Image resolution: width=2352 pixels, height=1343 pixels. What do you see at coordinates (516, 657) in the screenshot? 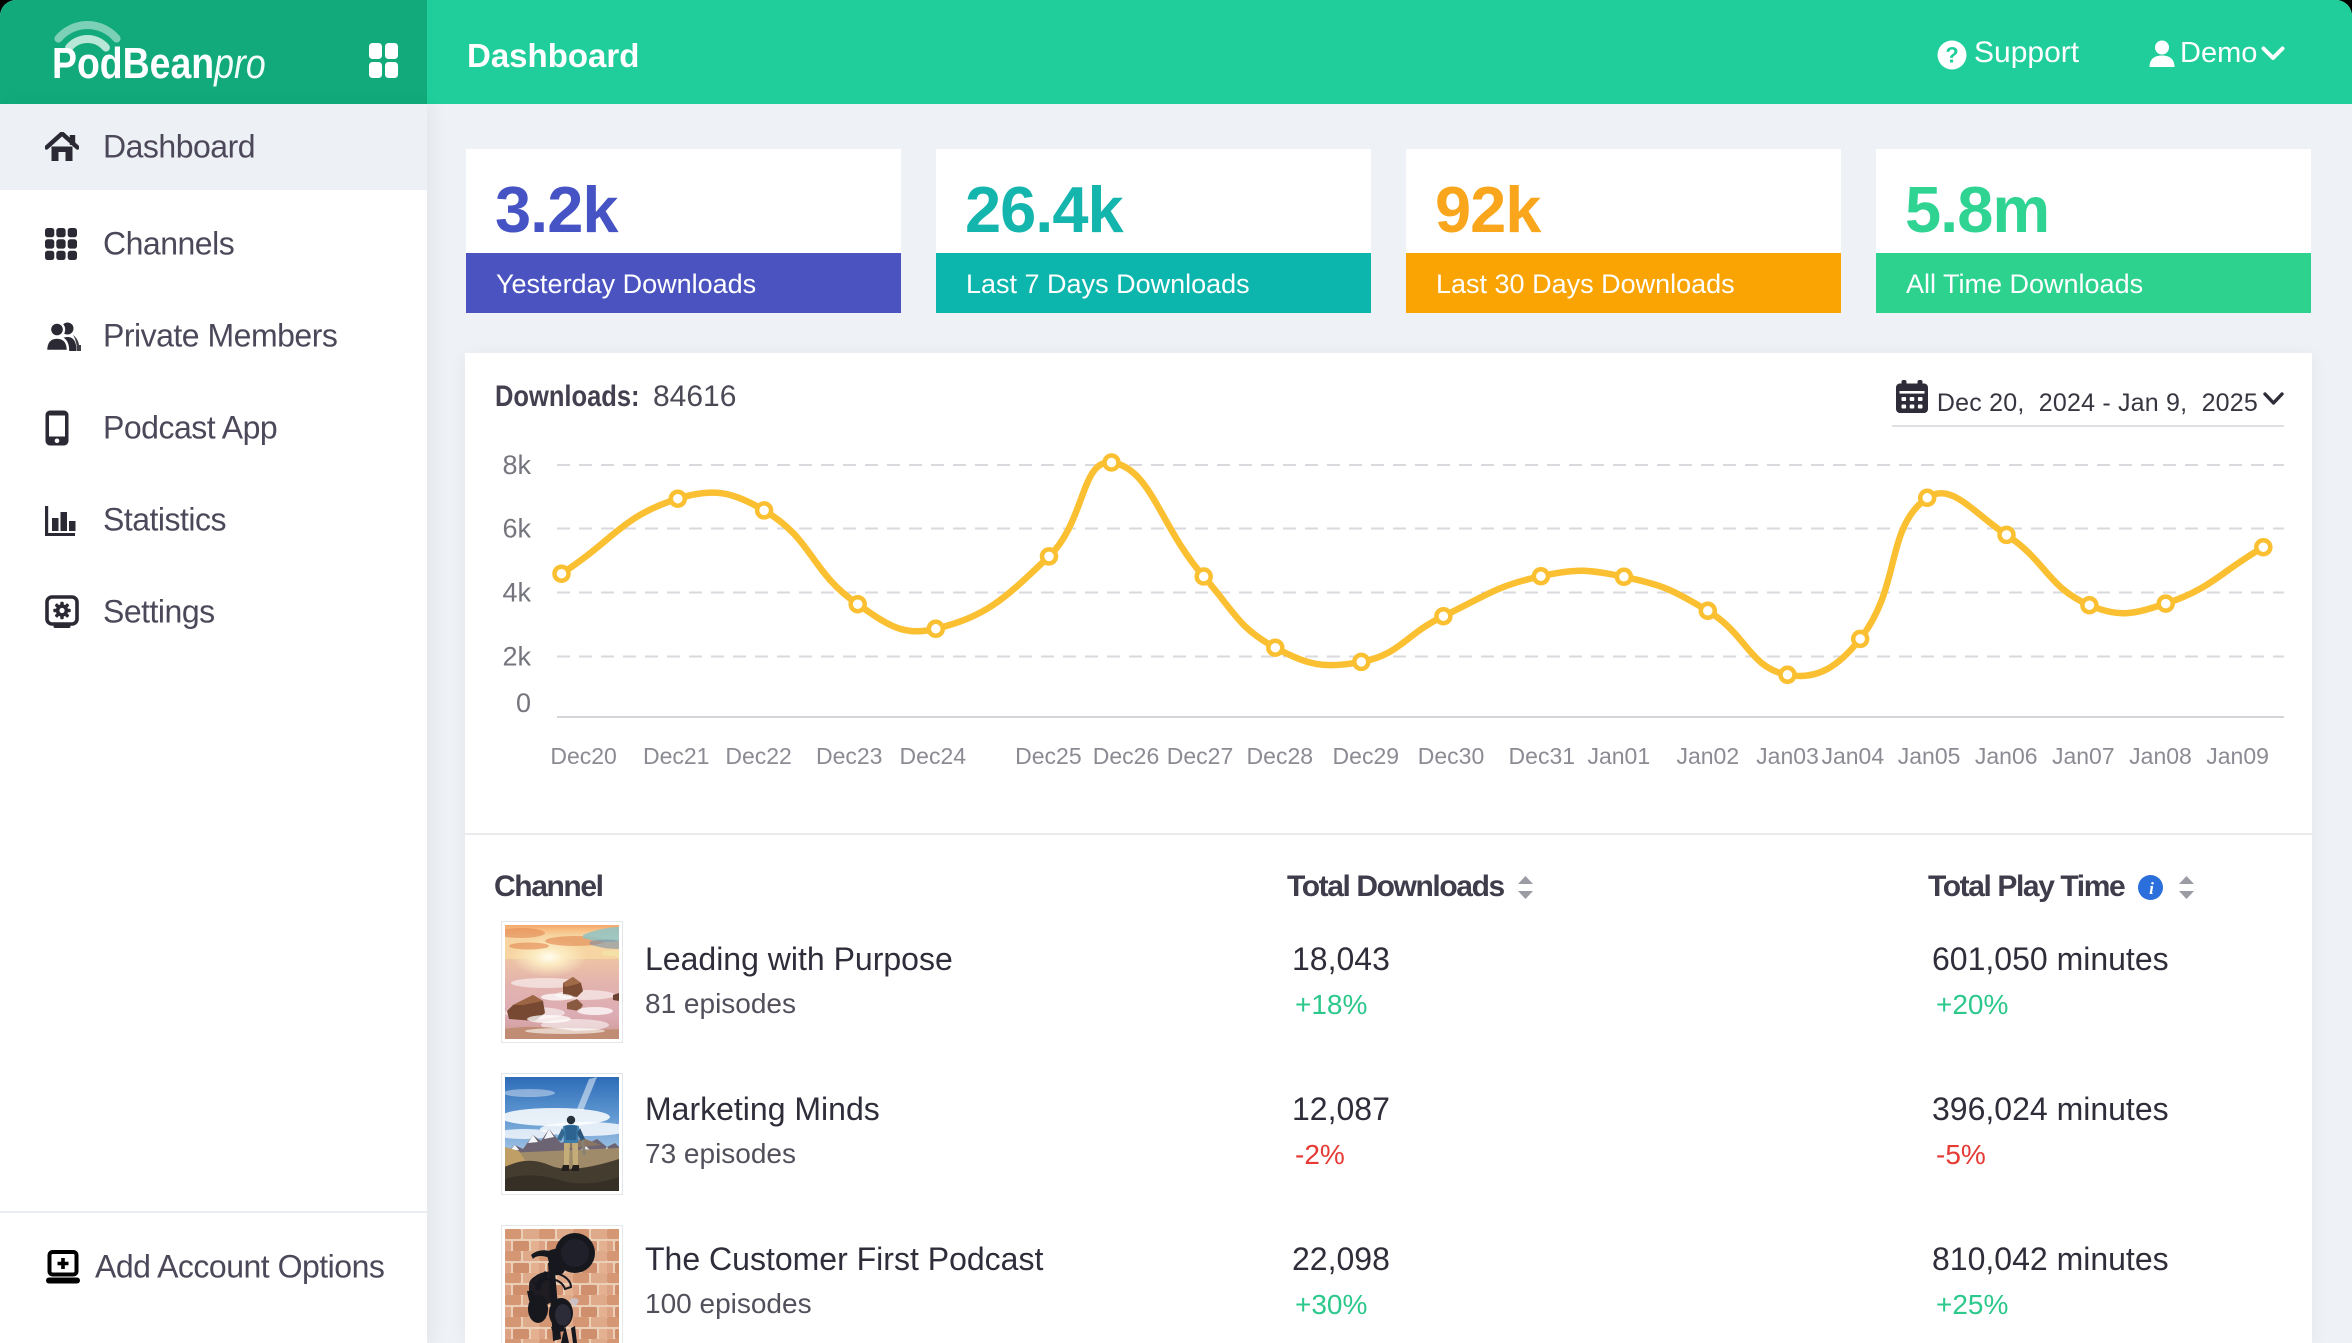
I see `svg-text: 2k` at bounding box center [516, 657].